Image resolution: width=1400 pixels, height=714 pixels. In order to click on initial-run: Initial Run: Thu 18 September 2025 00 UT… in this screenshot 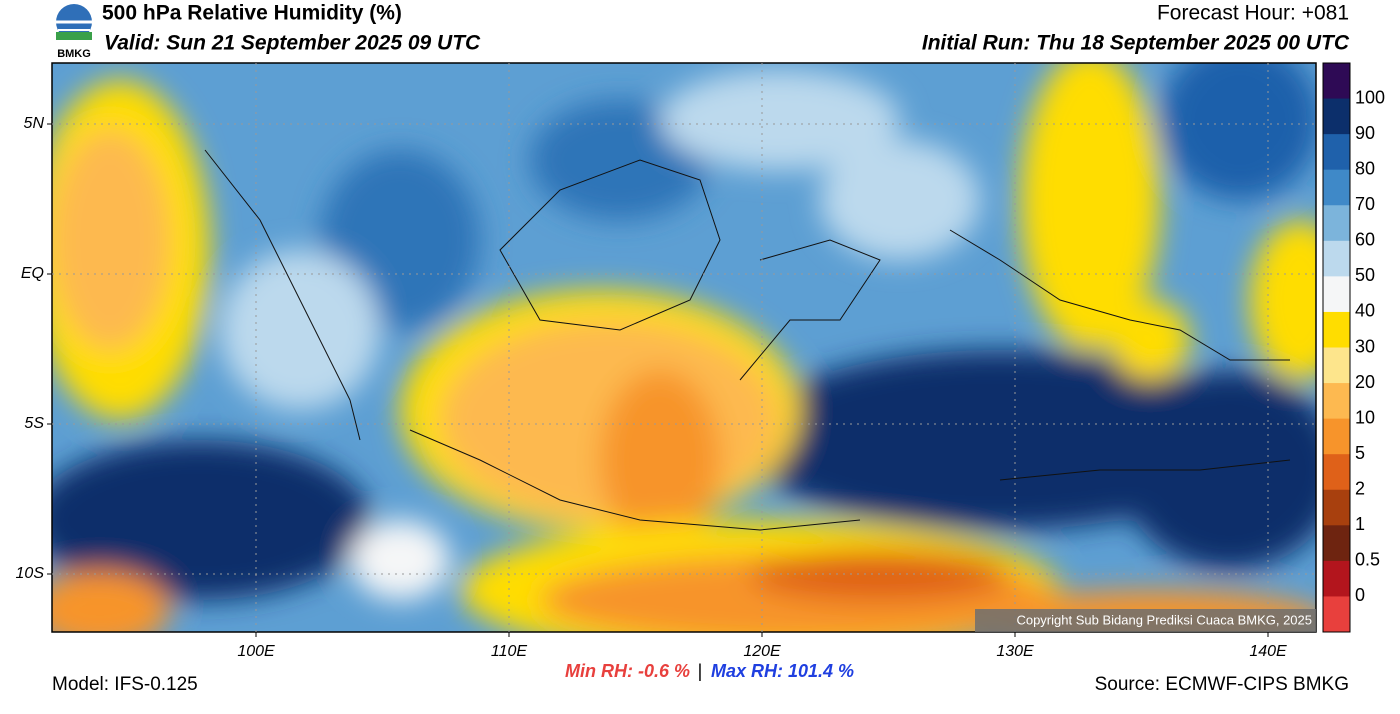, I will do `click(1136, 43)`.